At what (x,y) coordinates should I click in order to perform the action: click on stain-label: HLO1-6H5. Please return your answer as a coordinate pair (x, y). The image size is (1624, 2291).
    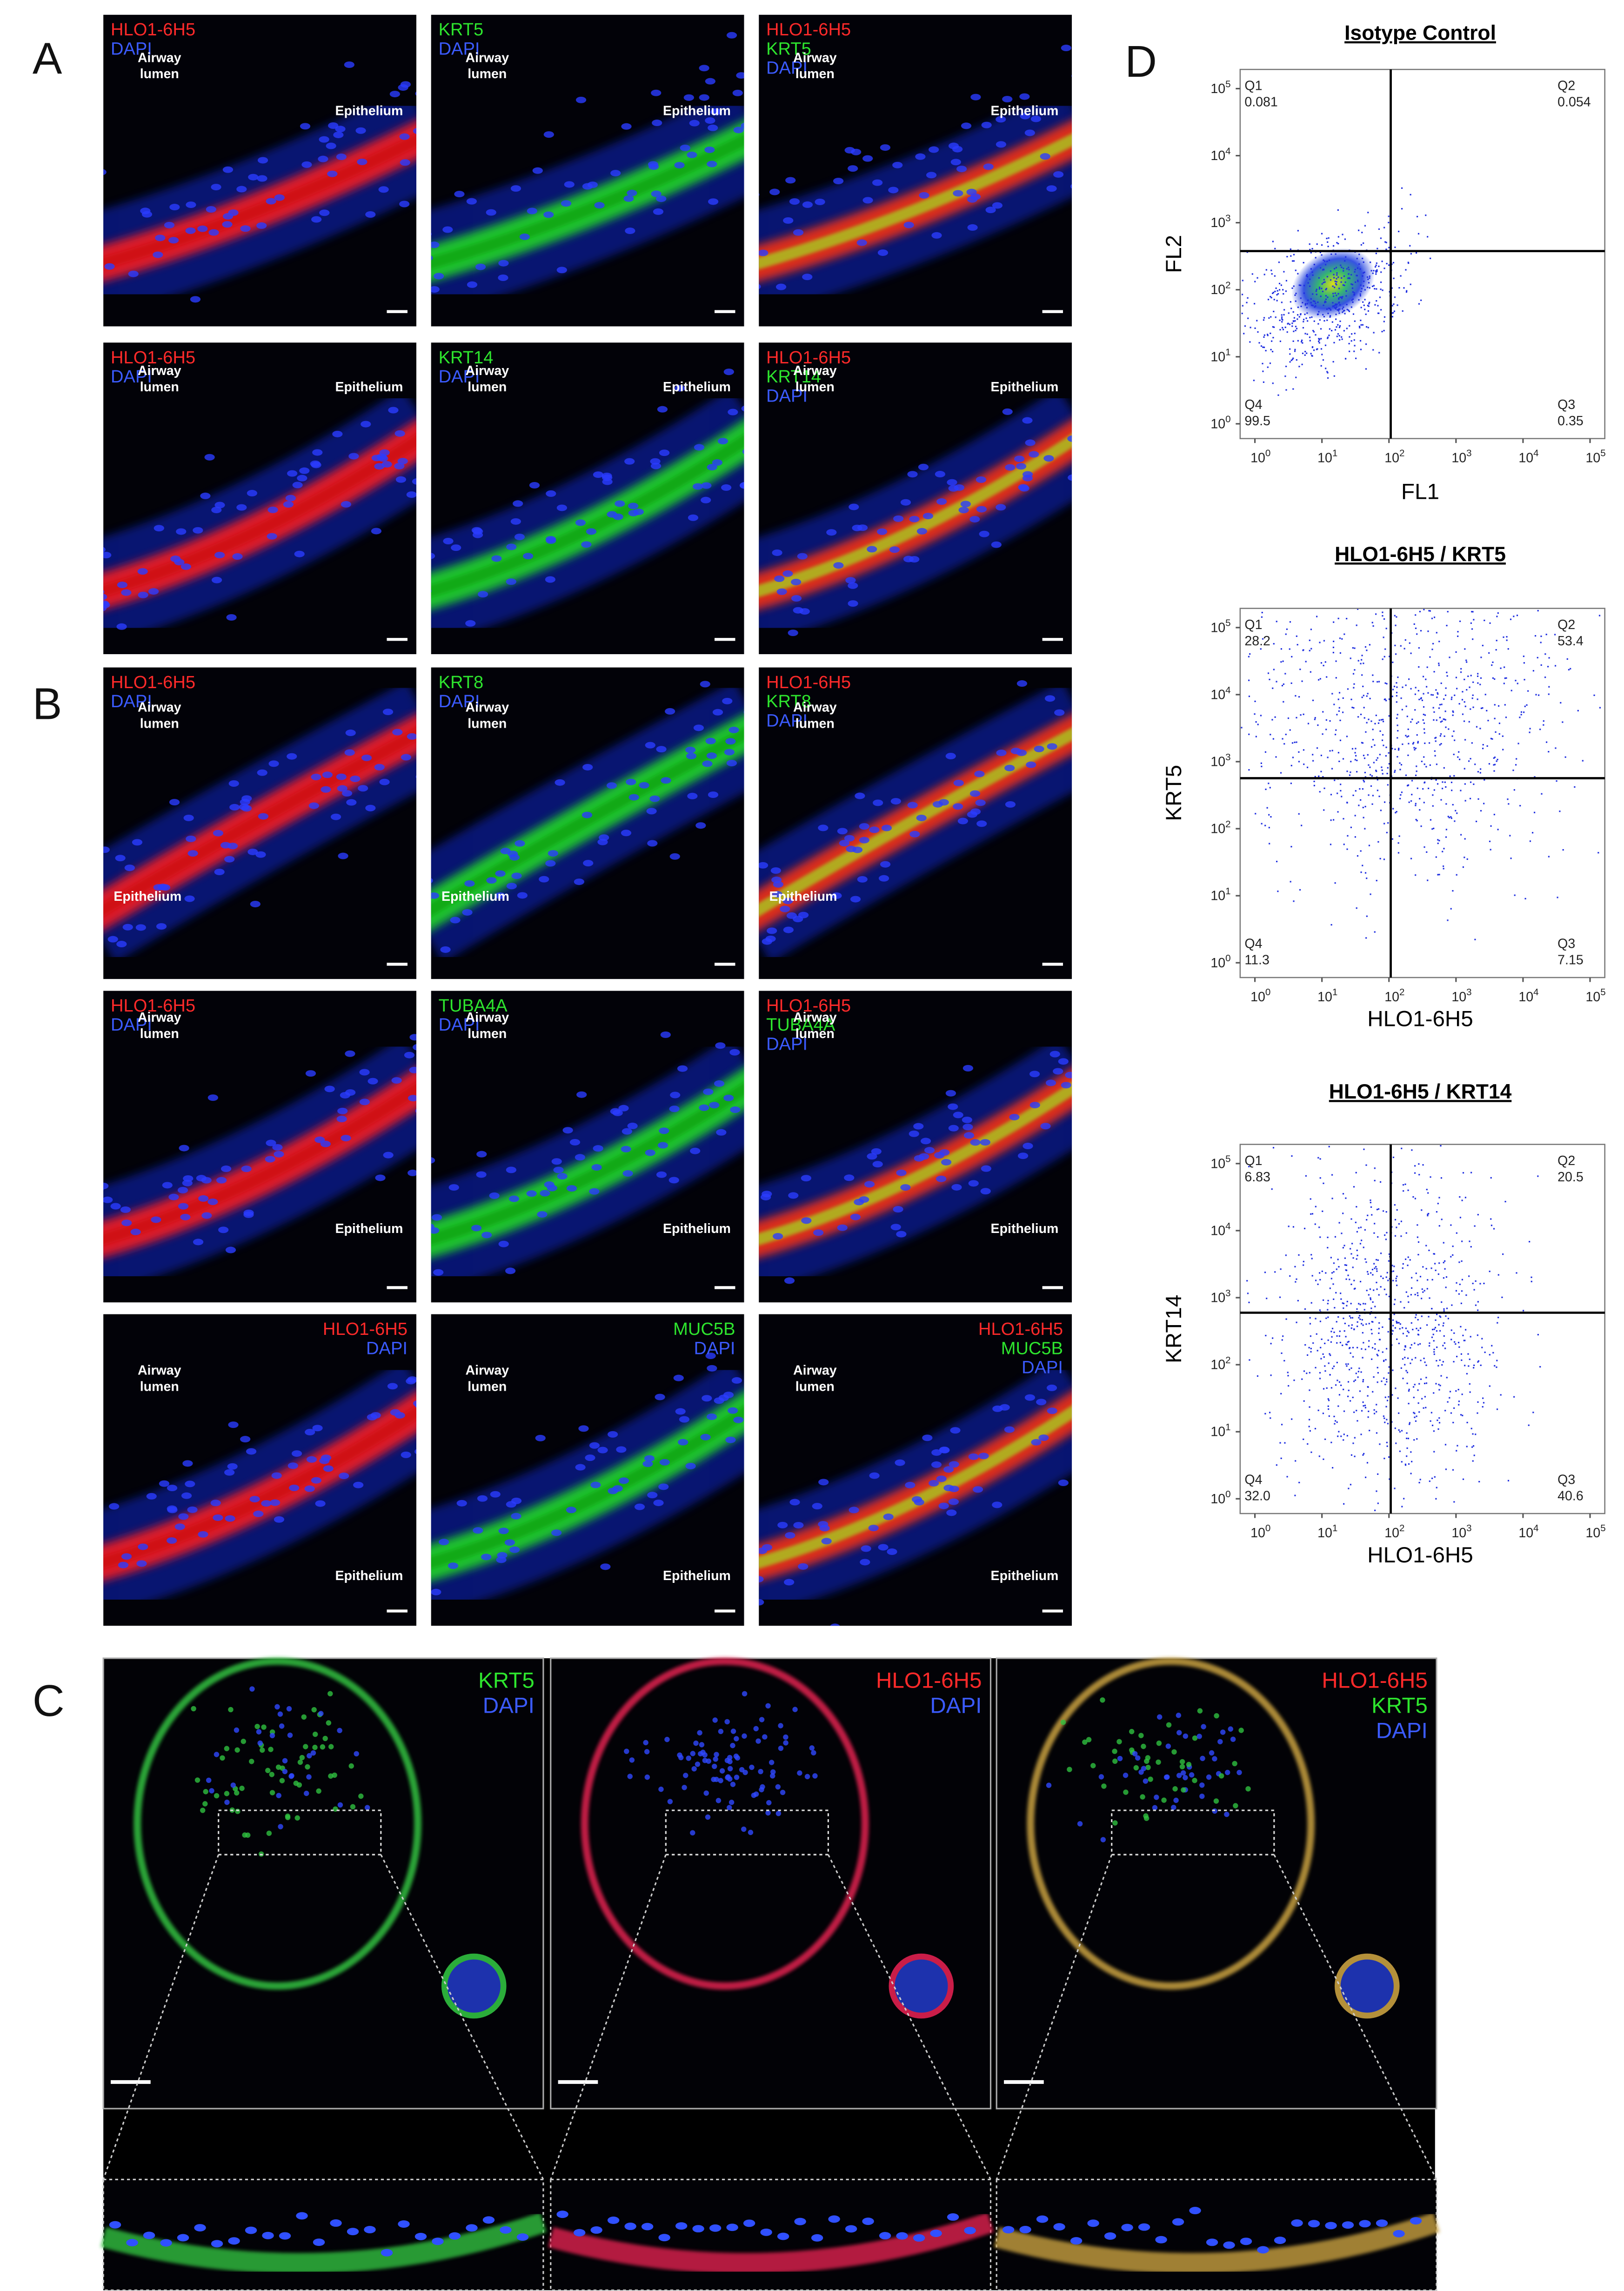
    Looking at the image, I should click on (153, 30).